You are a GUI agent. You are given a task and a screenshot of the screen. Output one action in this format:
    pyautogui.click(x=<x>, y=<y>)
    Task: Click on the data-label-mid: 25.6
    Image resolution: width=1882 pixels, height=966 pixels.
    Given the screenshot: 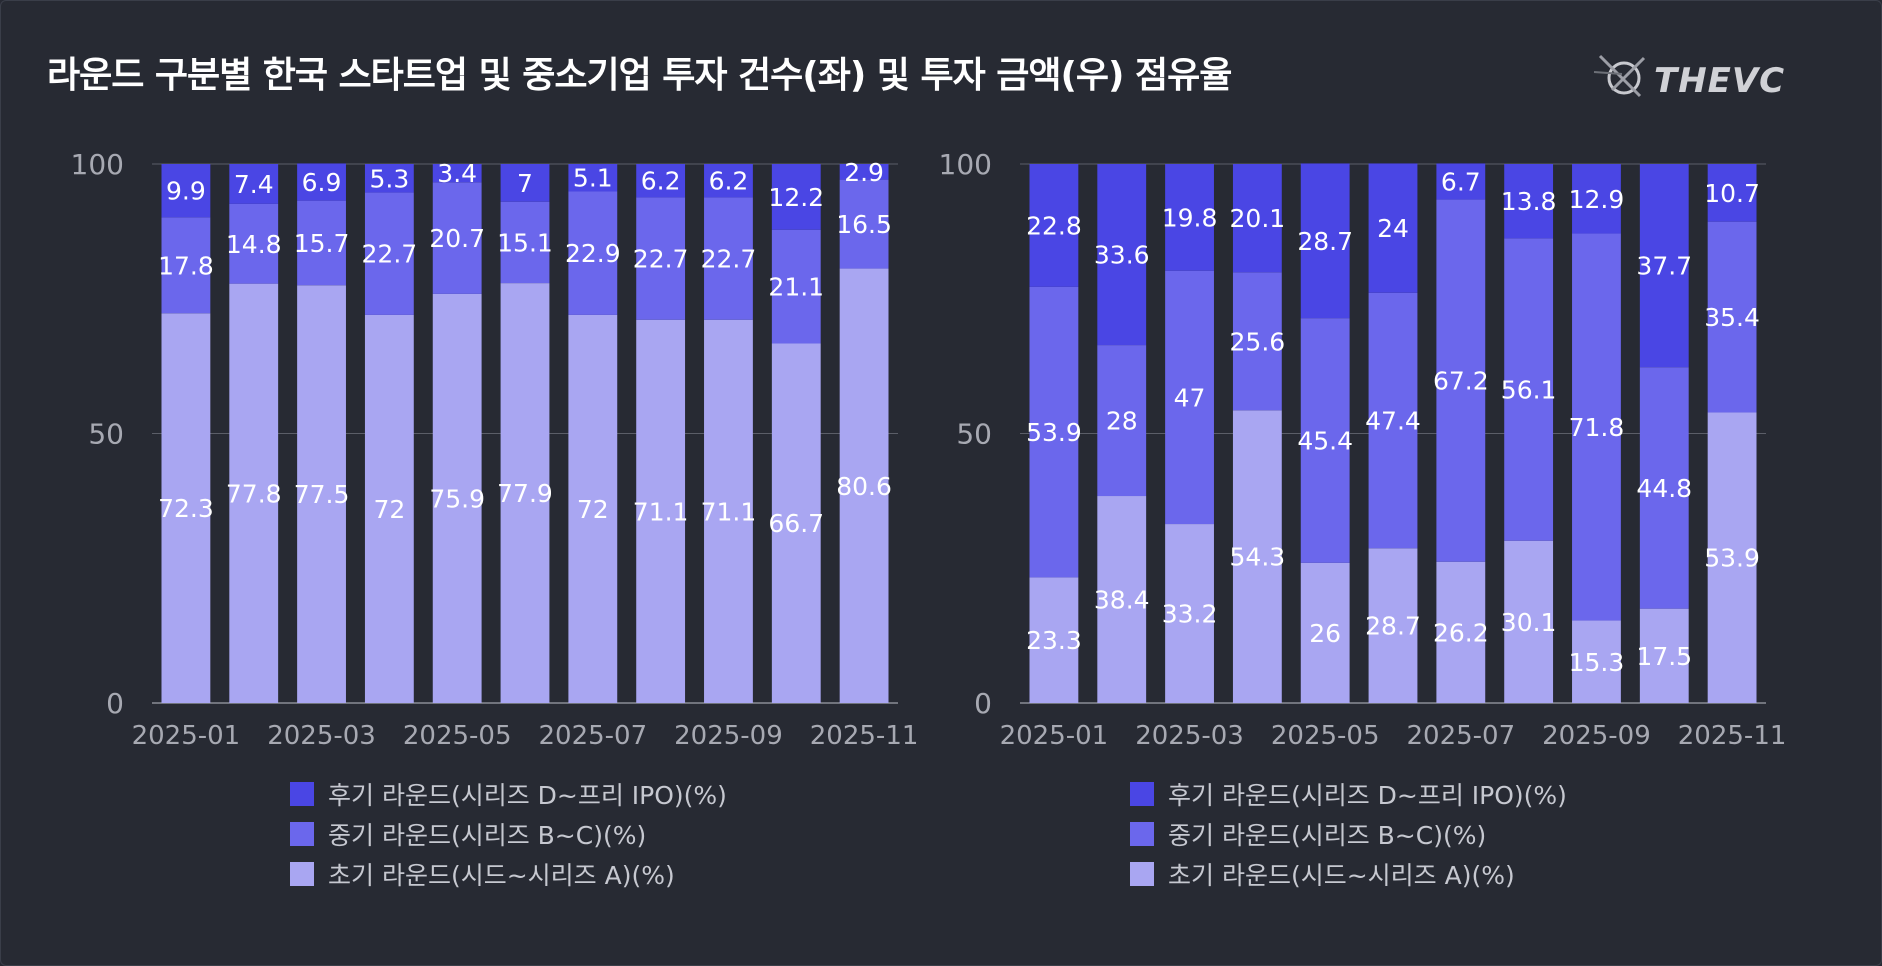 What is the action you would take?
    pyautogui.click(x=1258, y=341)
    